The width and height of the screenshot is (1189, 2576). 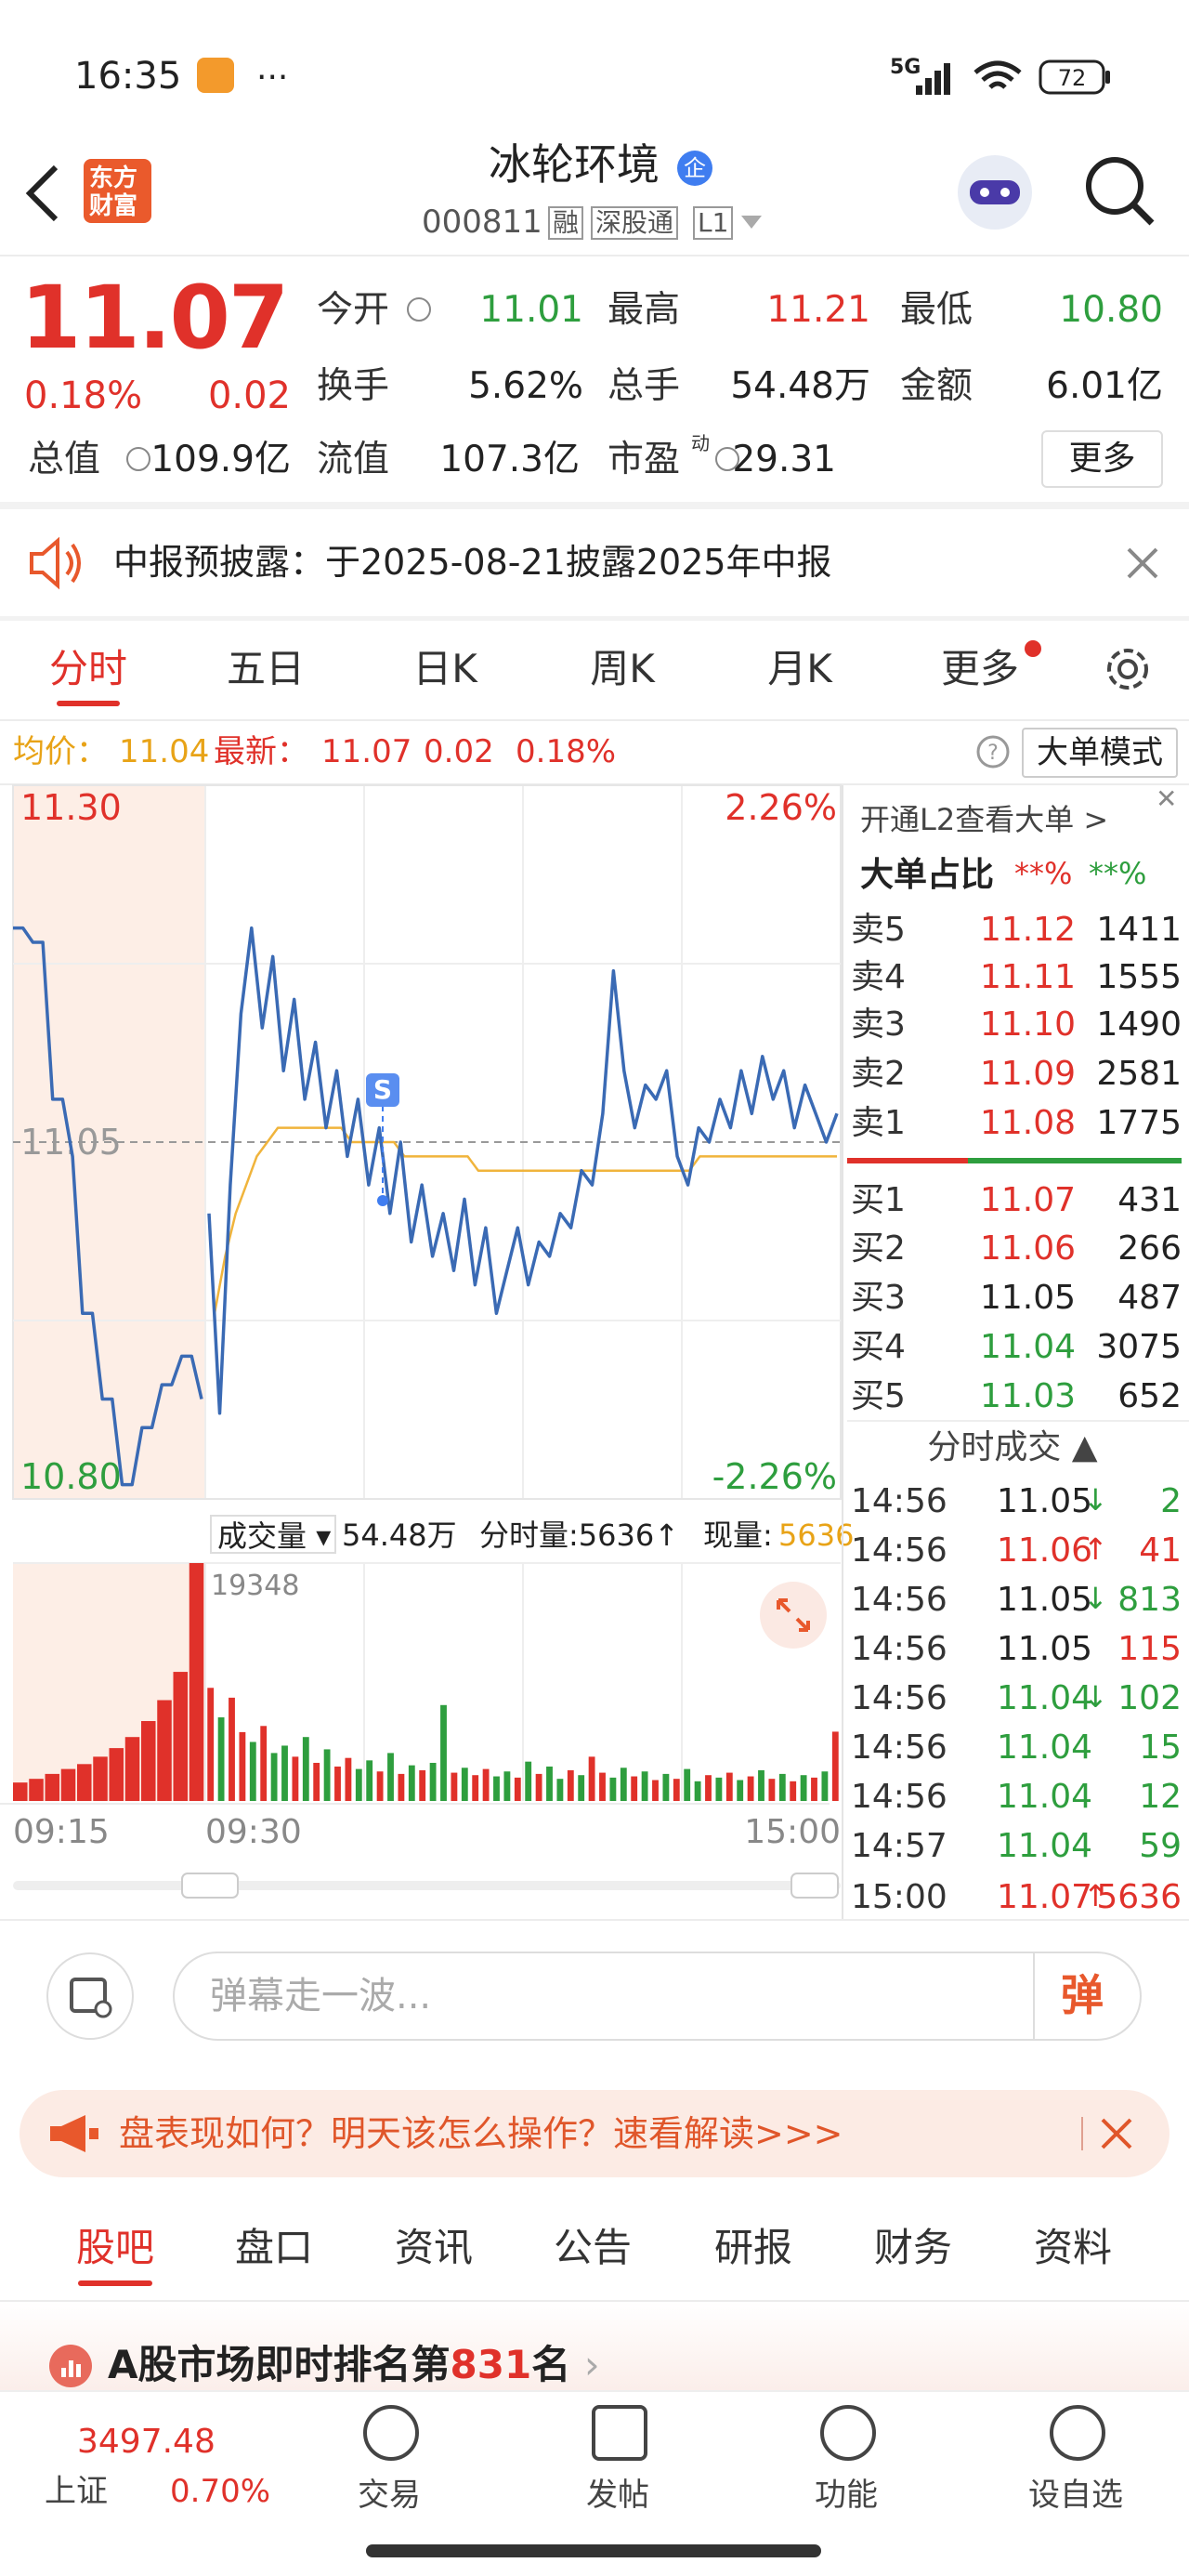 I want to click on close-banner, so click(x=1116, y=2133).